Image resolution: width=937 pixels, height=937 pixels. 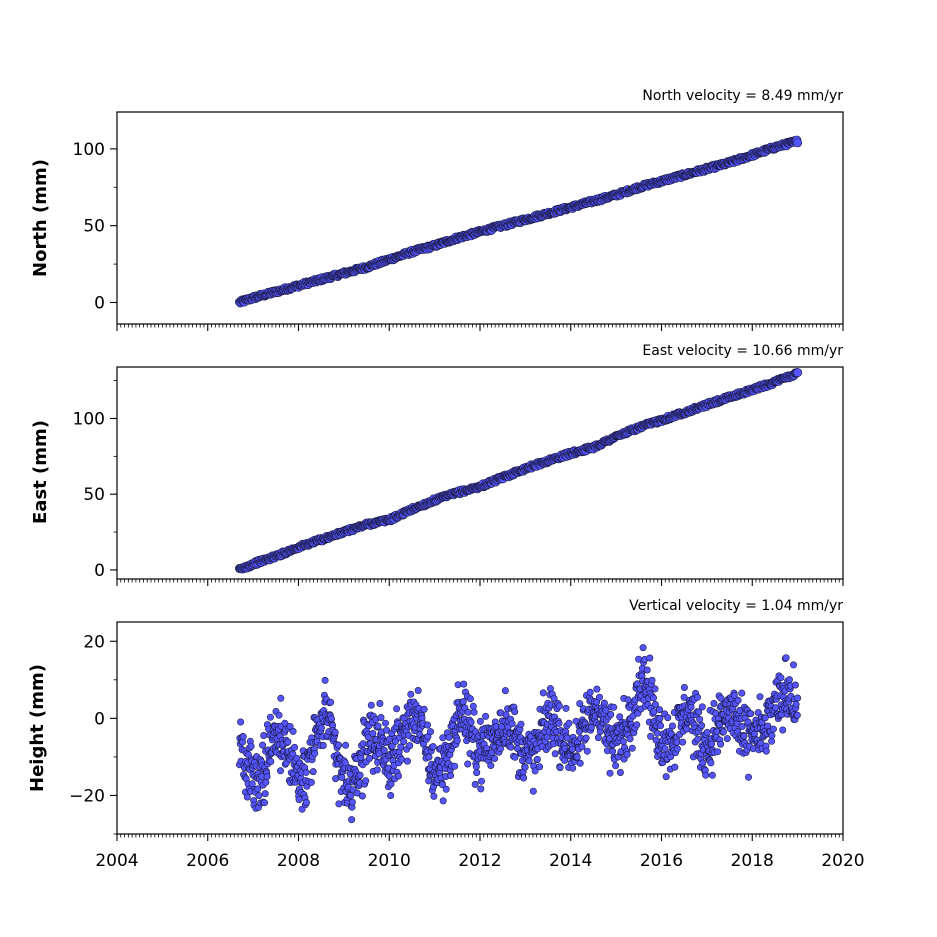 What do you see at coordinates (94, 642) in the screenshot?
I see `height-y-tick-label: 20` at bounding box center [94, 642].